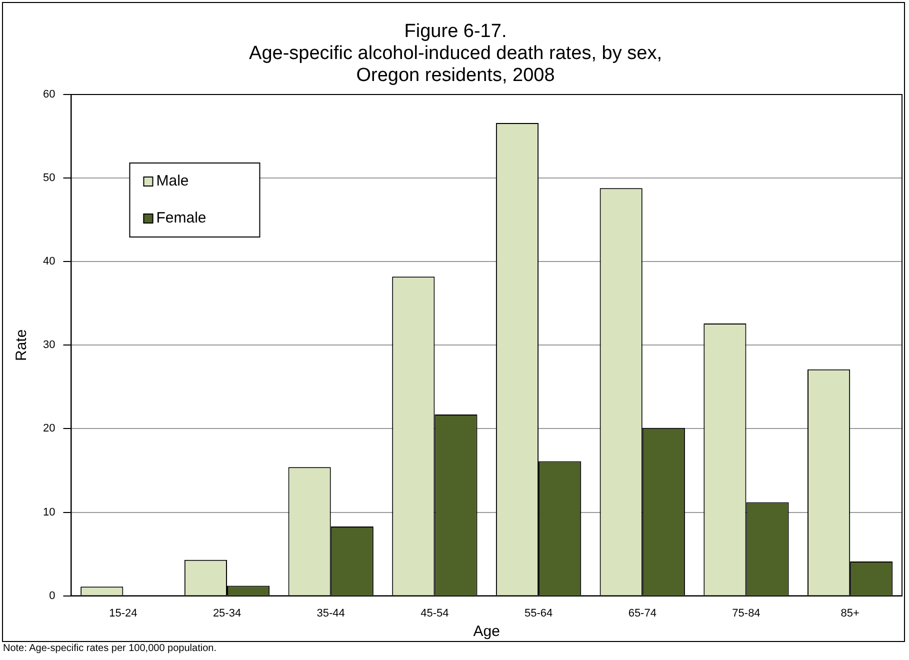 This screenshot has width=909, height=660. What do you see at coordinates (434, 613) in the screenshot?
I see `x-tick-label: 45-54` at bounding box center [434, 613].